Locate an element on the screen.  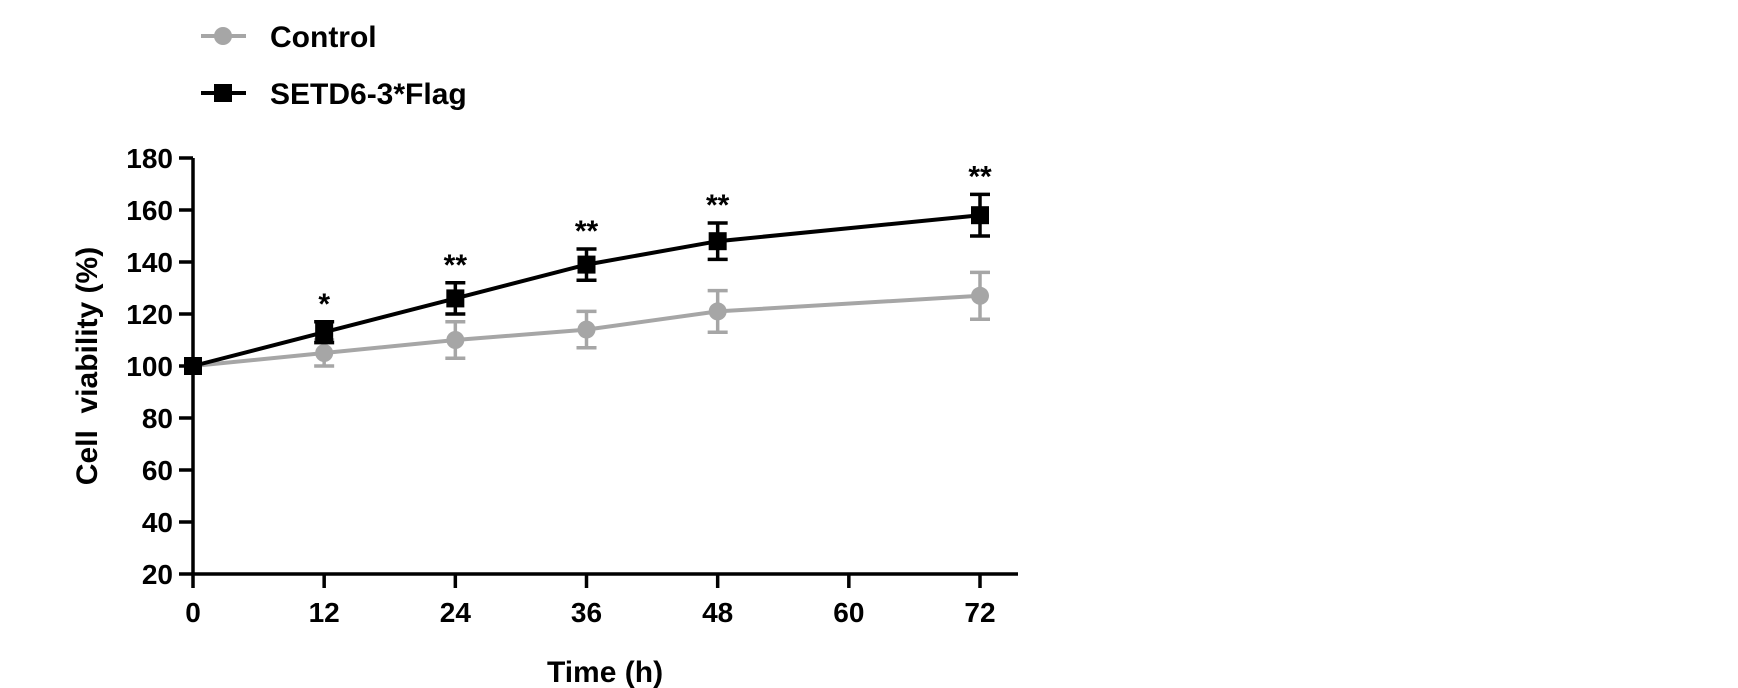
y-tick-label: 20 is located at coordinates (157, 574).